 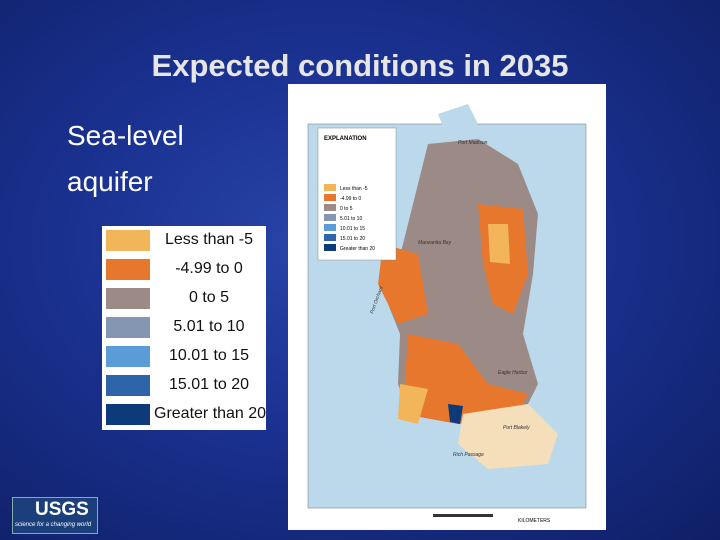 I want to click on legend-row: 10.01 to 15, so click(x=184, y=356).